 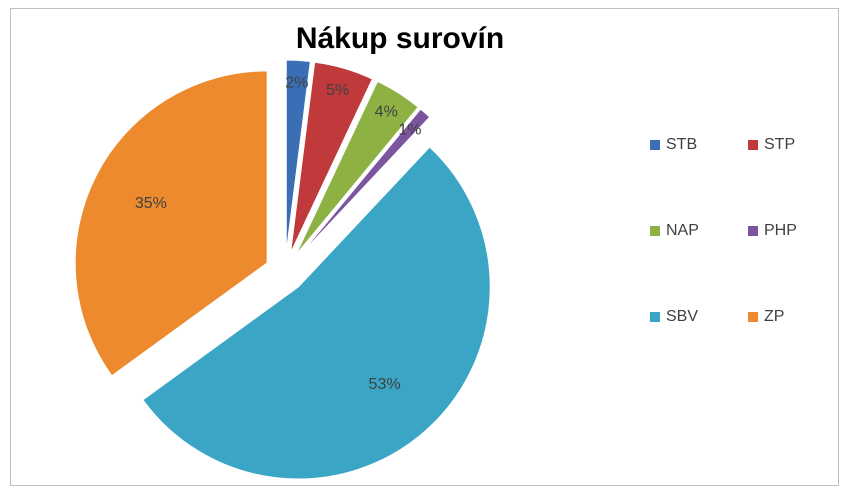 What do you see at coordinates (681, 144) in the screenshot?
I see `legend-label: STB` at bounding box center [681, 144].